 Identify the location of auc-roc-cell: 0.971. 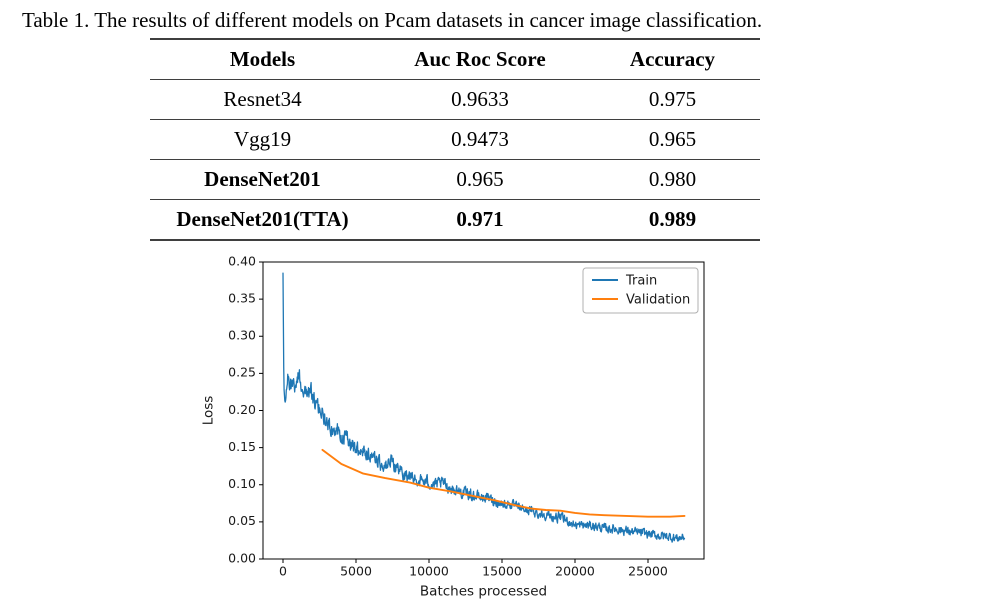
(480, 219).